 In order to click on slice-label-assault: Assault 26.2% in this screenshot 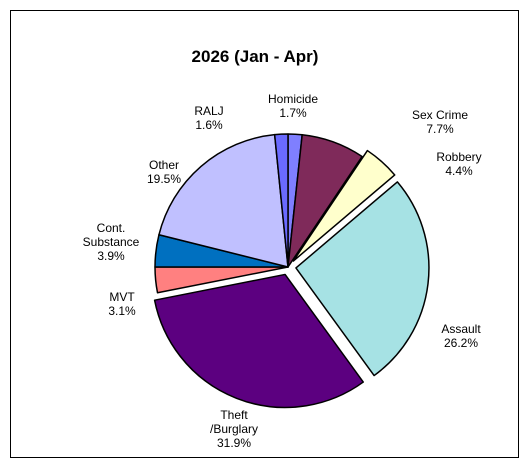, I will do `click(461, 336)`.